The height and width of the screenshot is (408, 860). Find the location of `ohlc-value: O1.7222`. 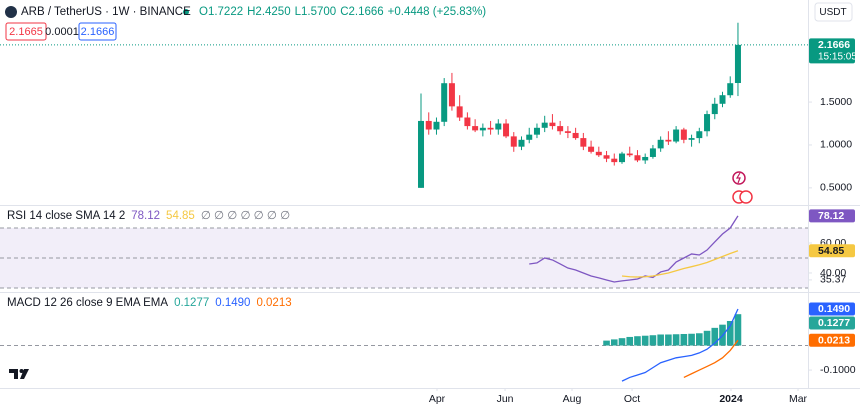

ohlc-value: O1.7222 is located at coordinates (221, 12).